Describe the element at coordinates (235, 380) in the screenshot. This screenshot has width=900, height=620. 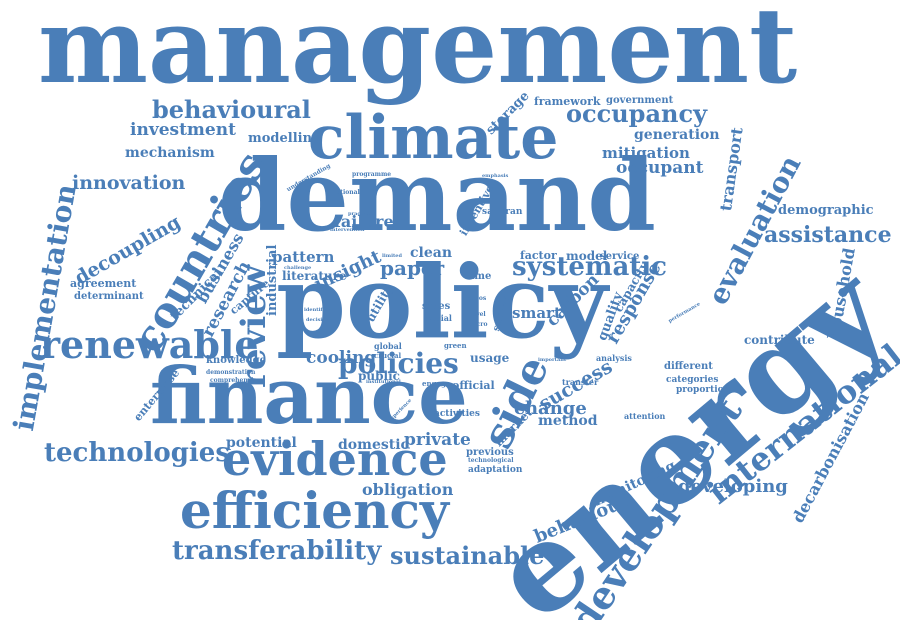
I see `word-comprehensive: comprehensive` at that location.